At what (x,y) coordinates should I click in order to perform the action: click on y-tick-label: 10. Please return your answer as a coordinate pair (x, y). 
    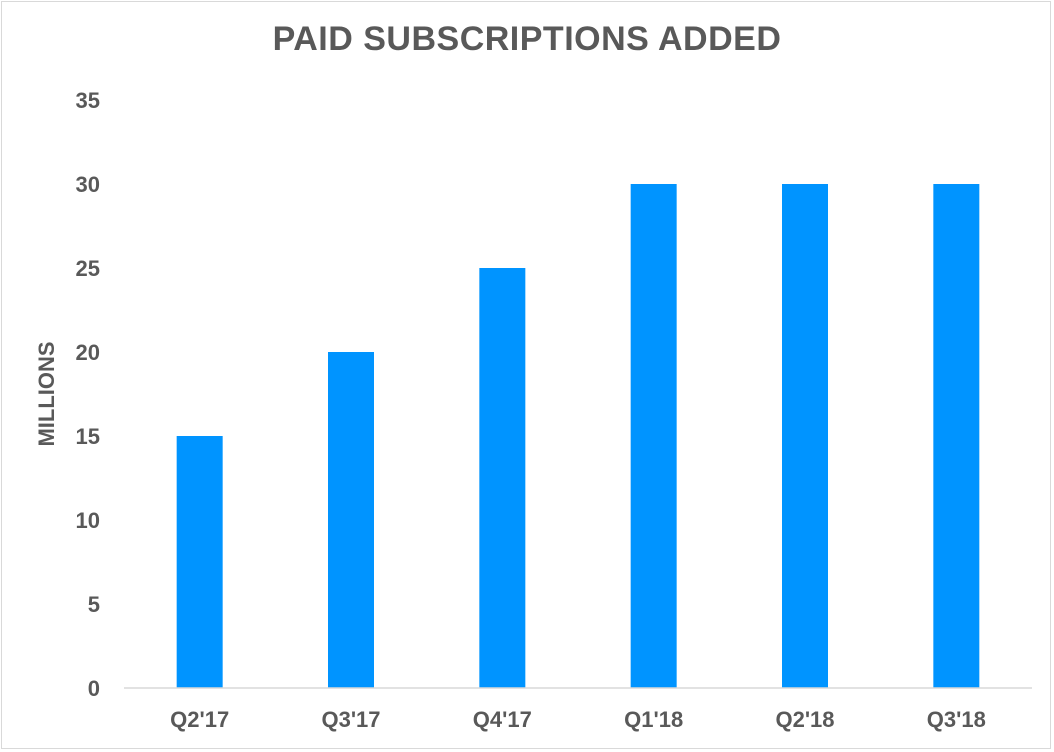
    Looking at the image, I should click on (88, 520).